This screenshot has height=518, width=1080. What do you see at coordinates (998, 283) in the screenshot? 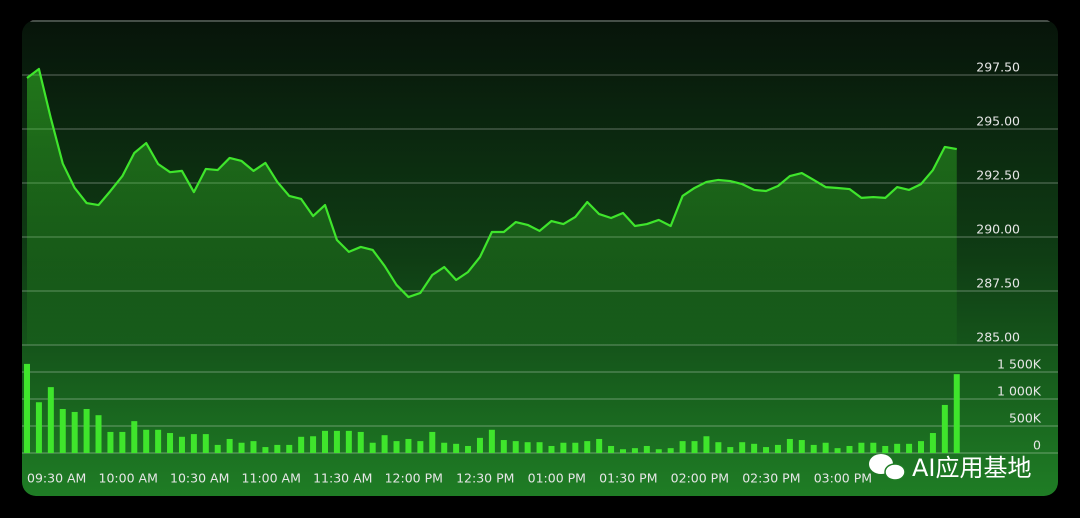
I see `y-tick-label: 287.50` at bounding box center [998, 283].